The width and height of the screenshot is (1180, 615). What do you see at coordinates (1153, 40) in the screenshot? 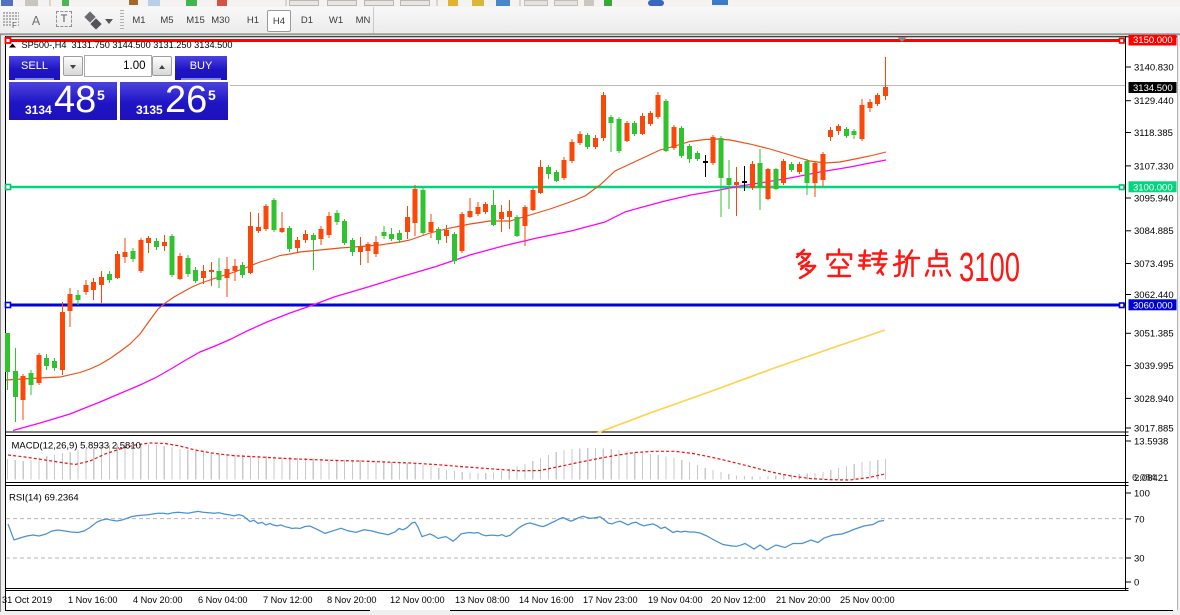
I see `svg-text: 3150.000` at bounding box center [1153, 40].